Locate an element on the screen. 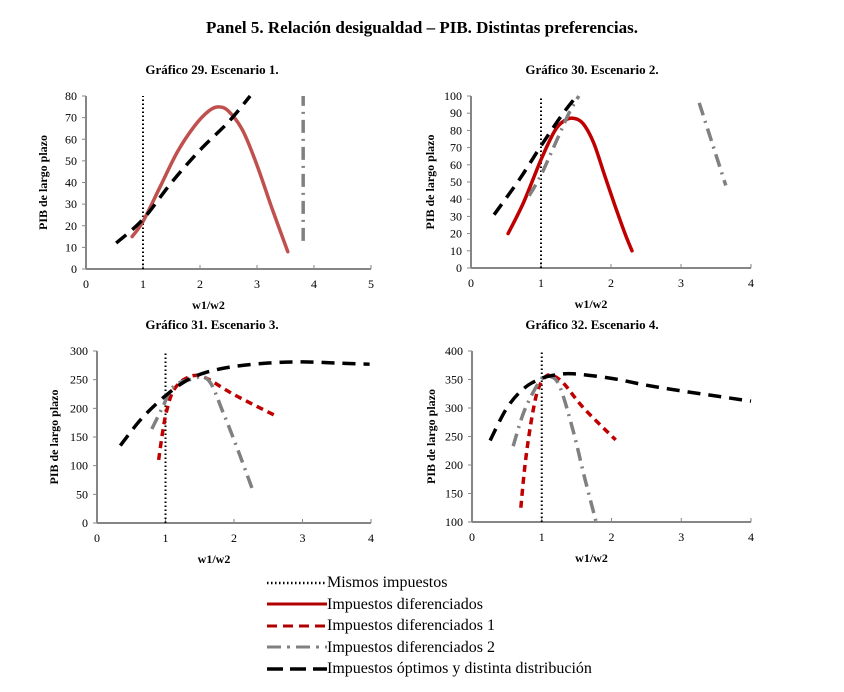 This screenshot has height=692, width=844. y-tick-label: 350 is located at coordinates (454, 380).